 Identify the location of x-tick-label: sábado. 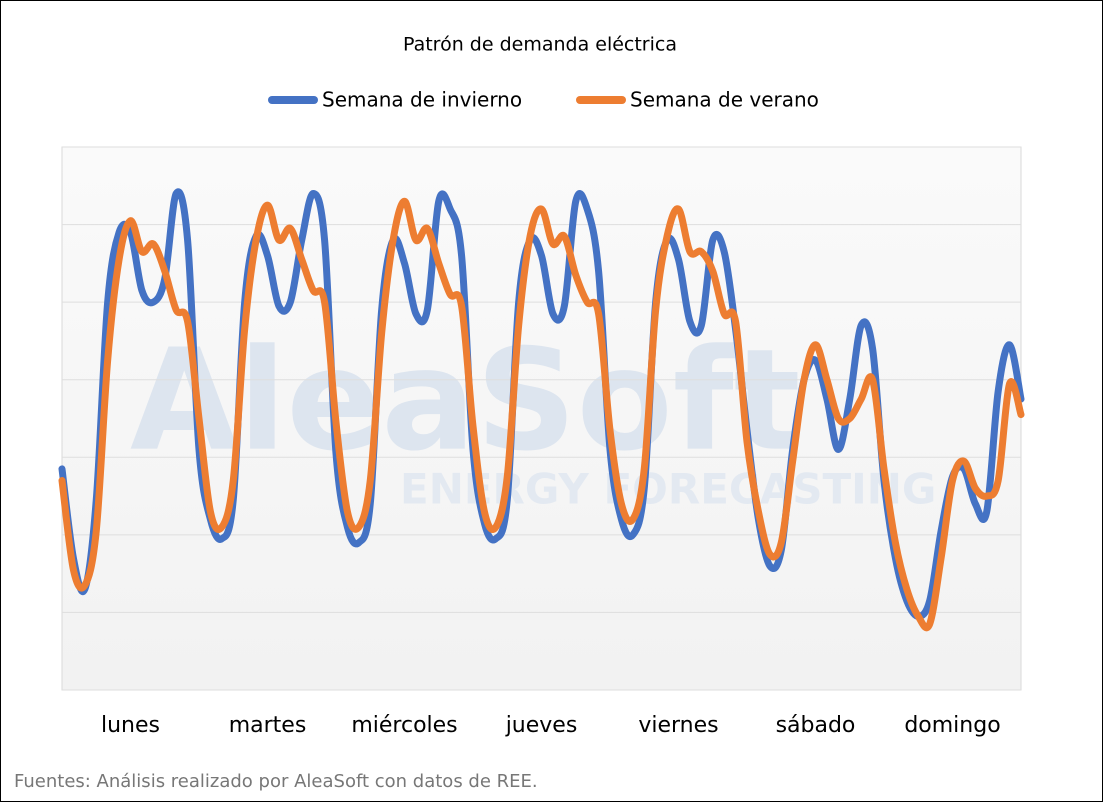
(816, 725).